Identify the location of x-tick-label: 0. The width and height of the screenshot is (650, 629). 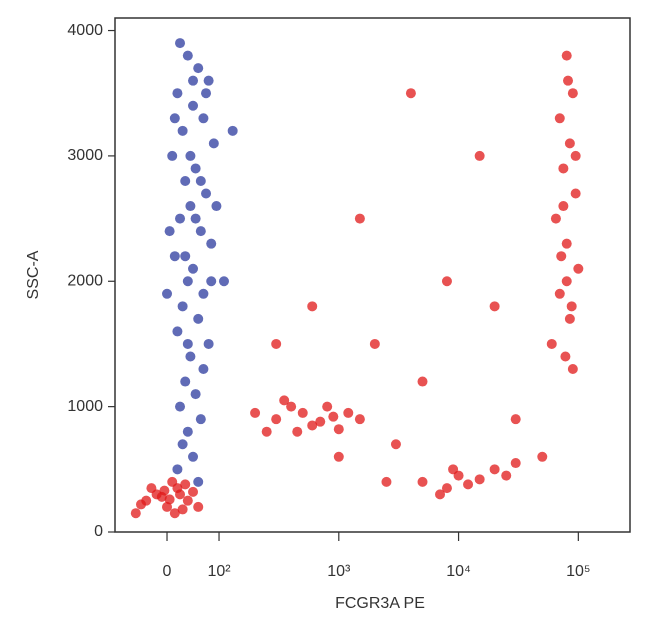
(167, 571).